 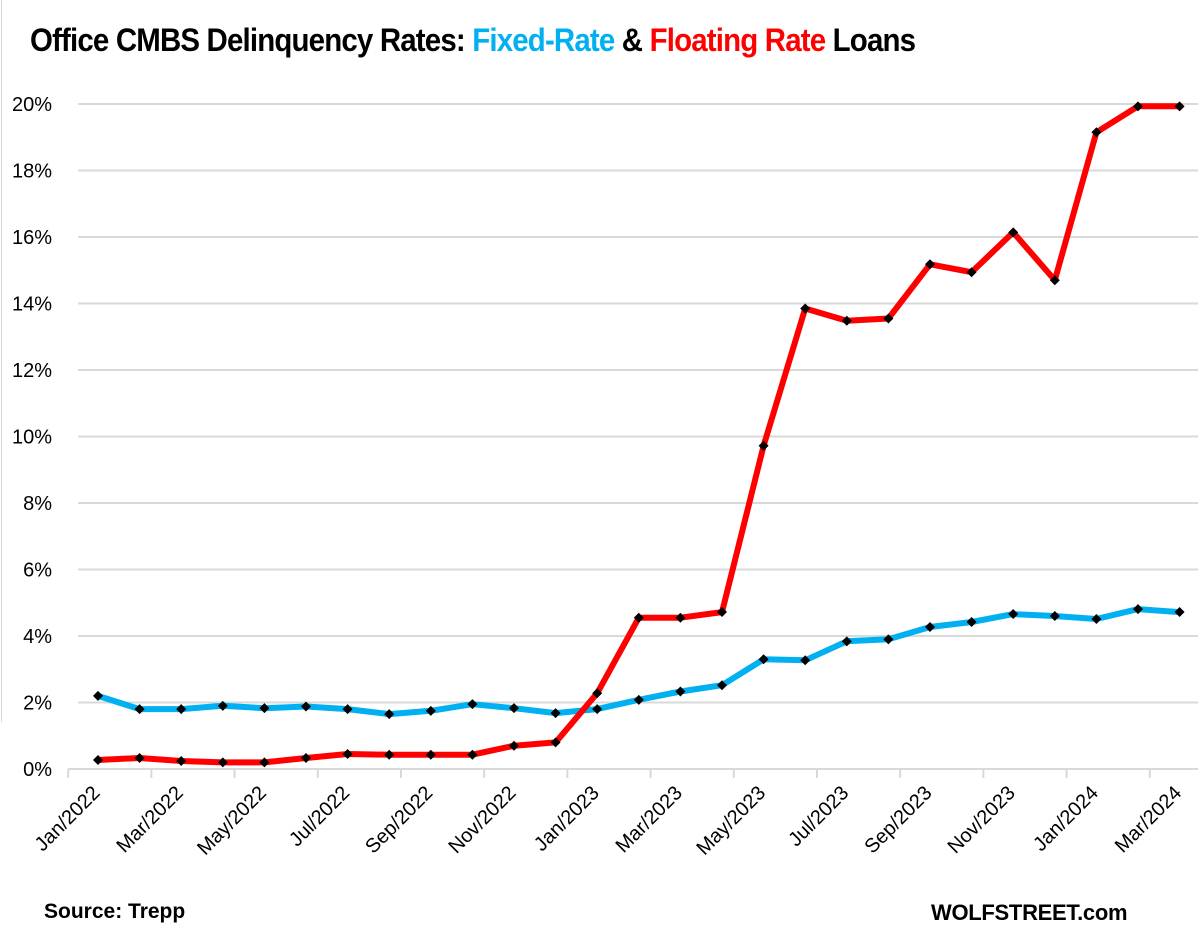 What do you see at coordinates (632, 773) in the screenshot?
I see `x-axis` at bounding box center [632, 773].